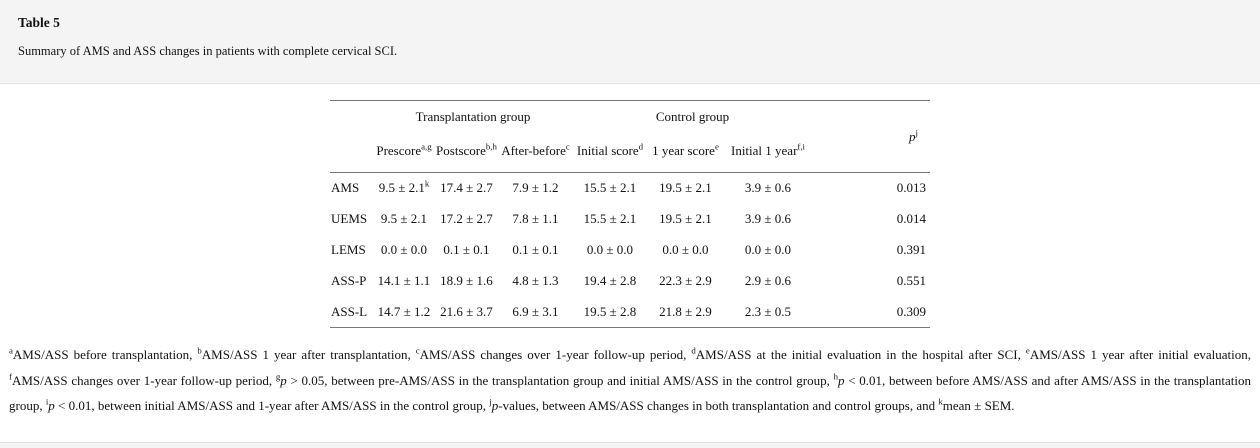 The width and height of the screenshot is (1260, 448). What do you see at coordinates (404, 187) in the screenshot?
I see `value-cell: 9.5 ± 2.1k` at bounding box center [404, 187].